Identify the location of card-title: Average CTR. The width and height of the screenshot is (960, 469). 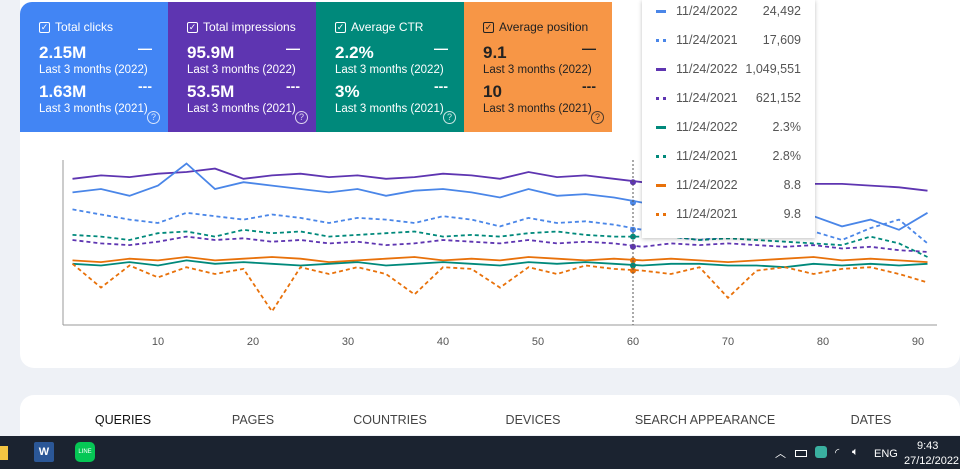
(387, 27).